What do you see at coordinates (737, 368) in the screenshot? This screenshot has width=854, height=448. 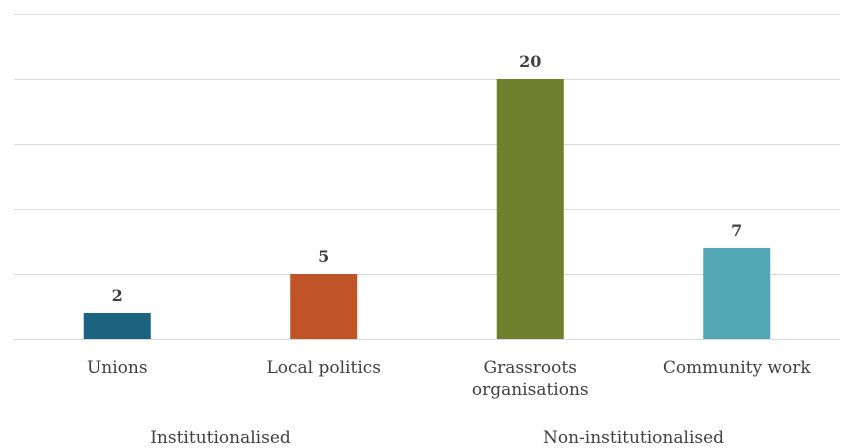 I see `x-tick-label: Community work` at bounding box center [737, 368].